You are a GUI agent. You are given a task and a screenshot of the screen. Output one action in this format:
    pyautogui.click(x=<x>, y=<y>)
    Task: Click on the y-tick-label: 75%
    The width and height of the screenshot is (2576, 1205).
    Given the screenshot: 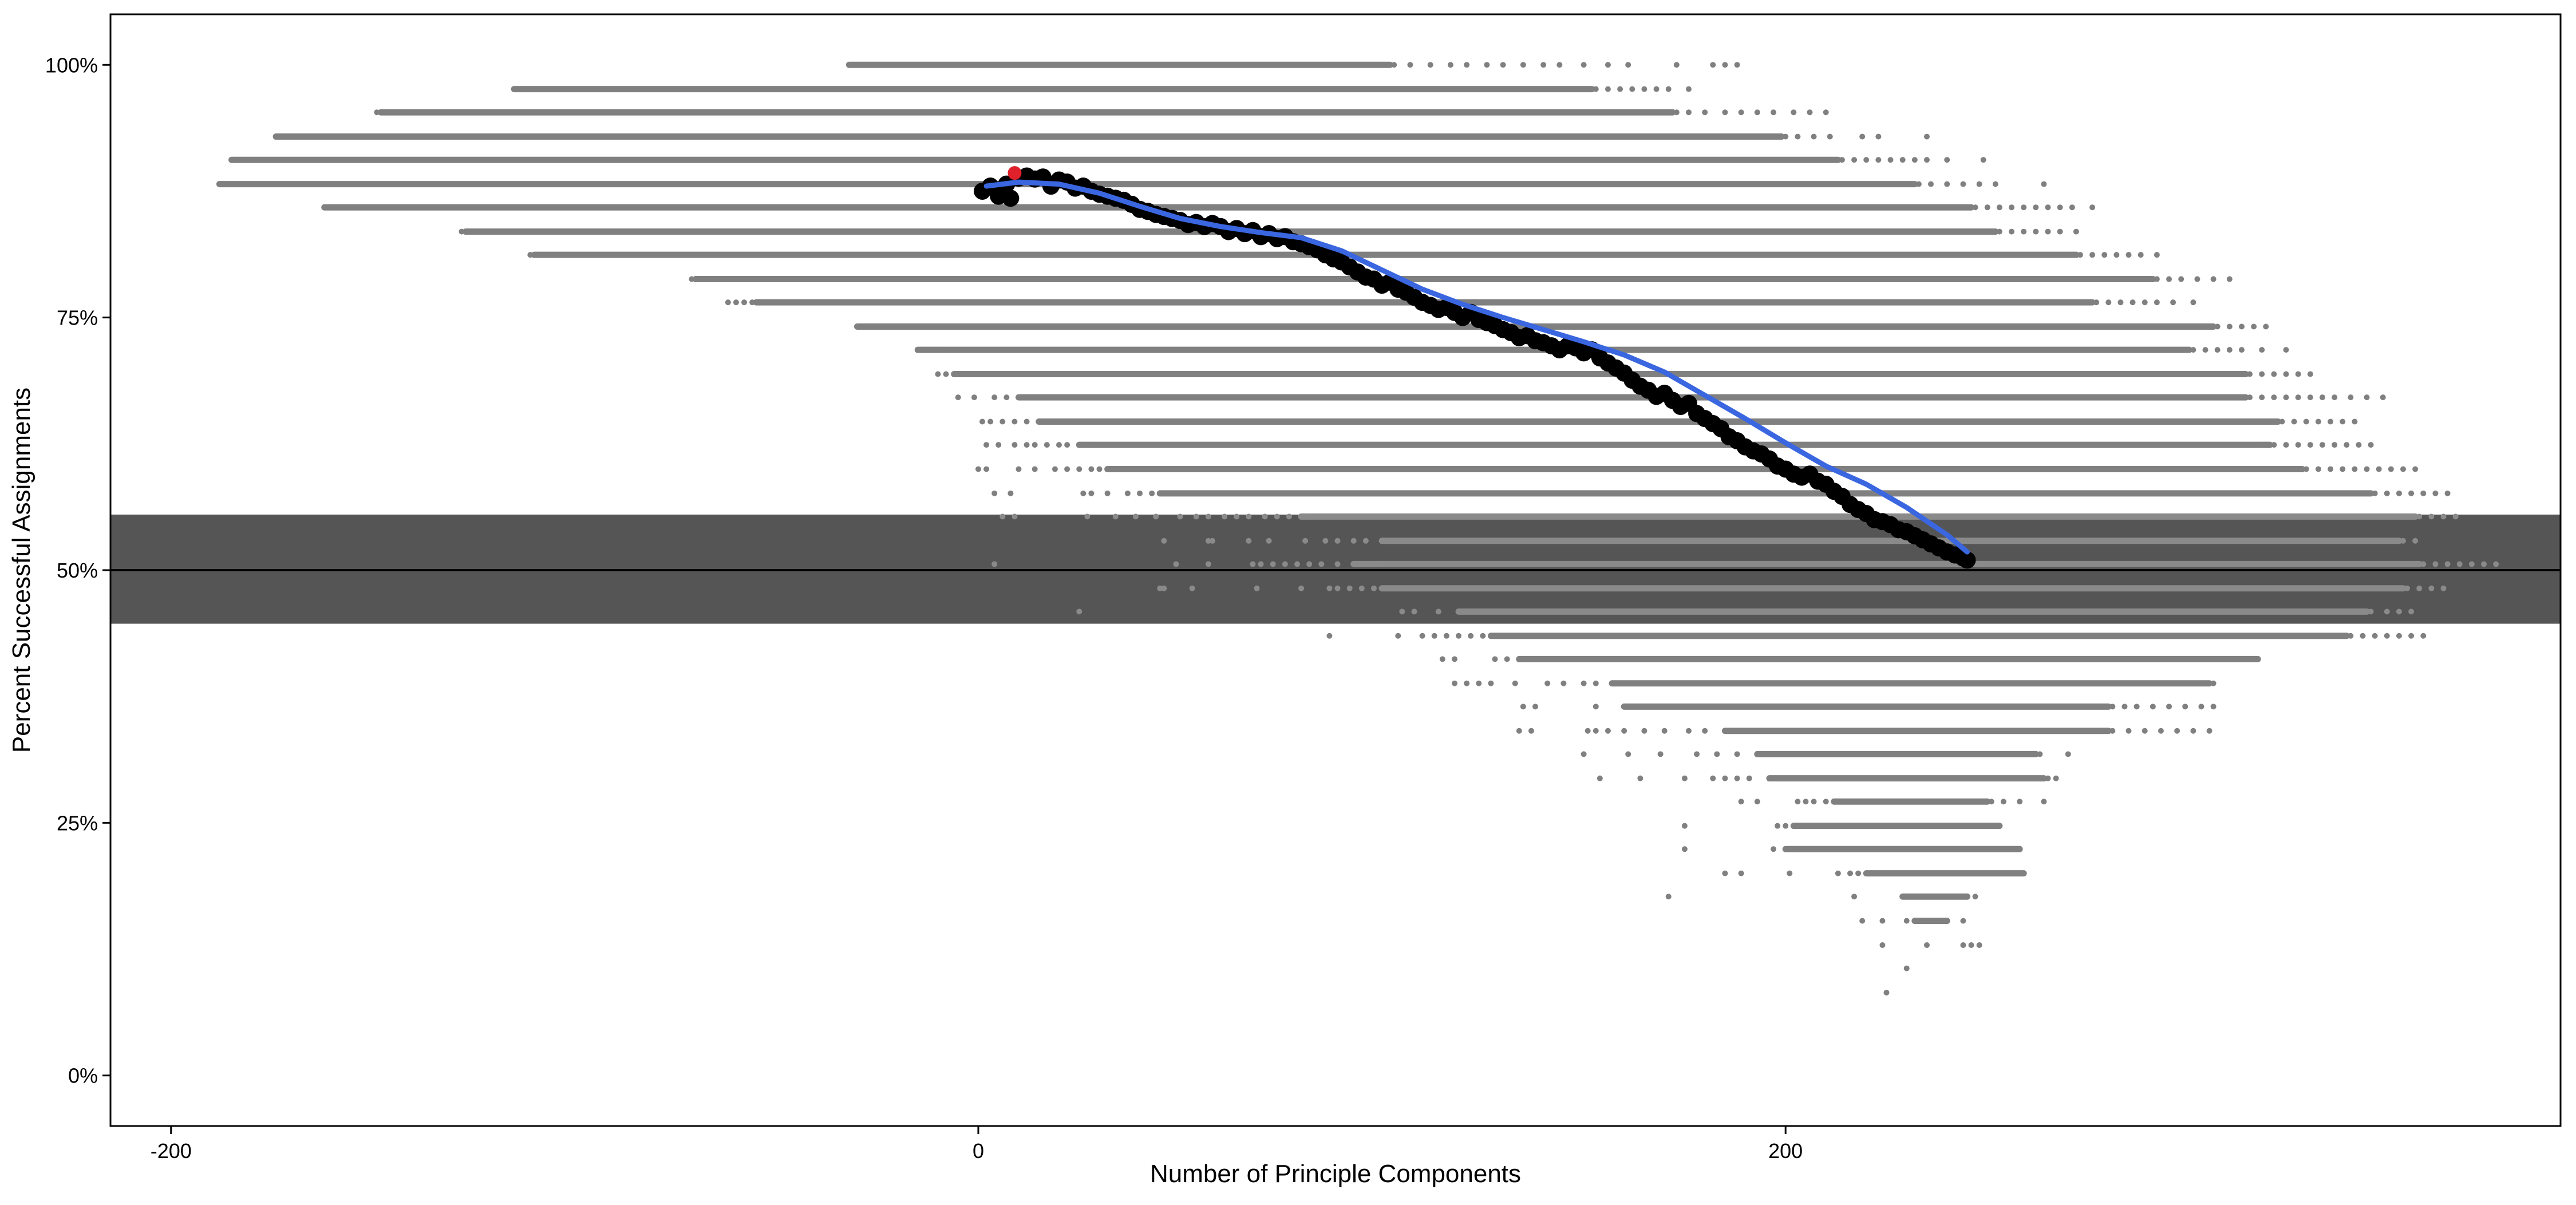 What is the action you would take?
    pyautogui.click(x=77, y=318)
    